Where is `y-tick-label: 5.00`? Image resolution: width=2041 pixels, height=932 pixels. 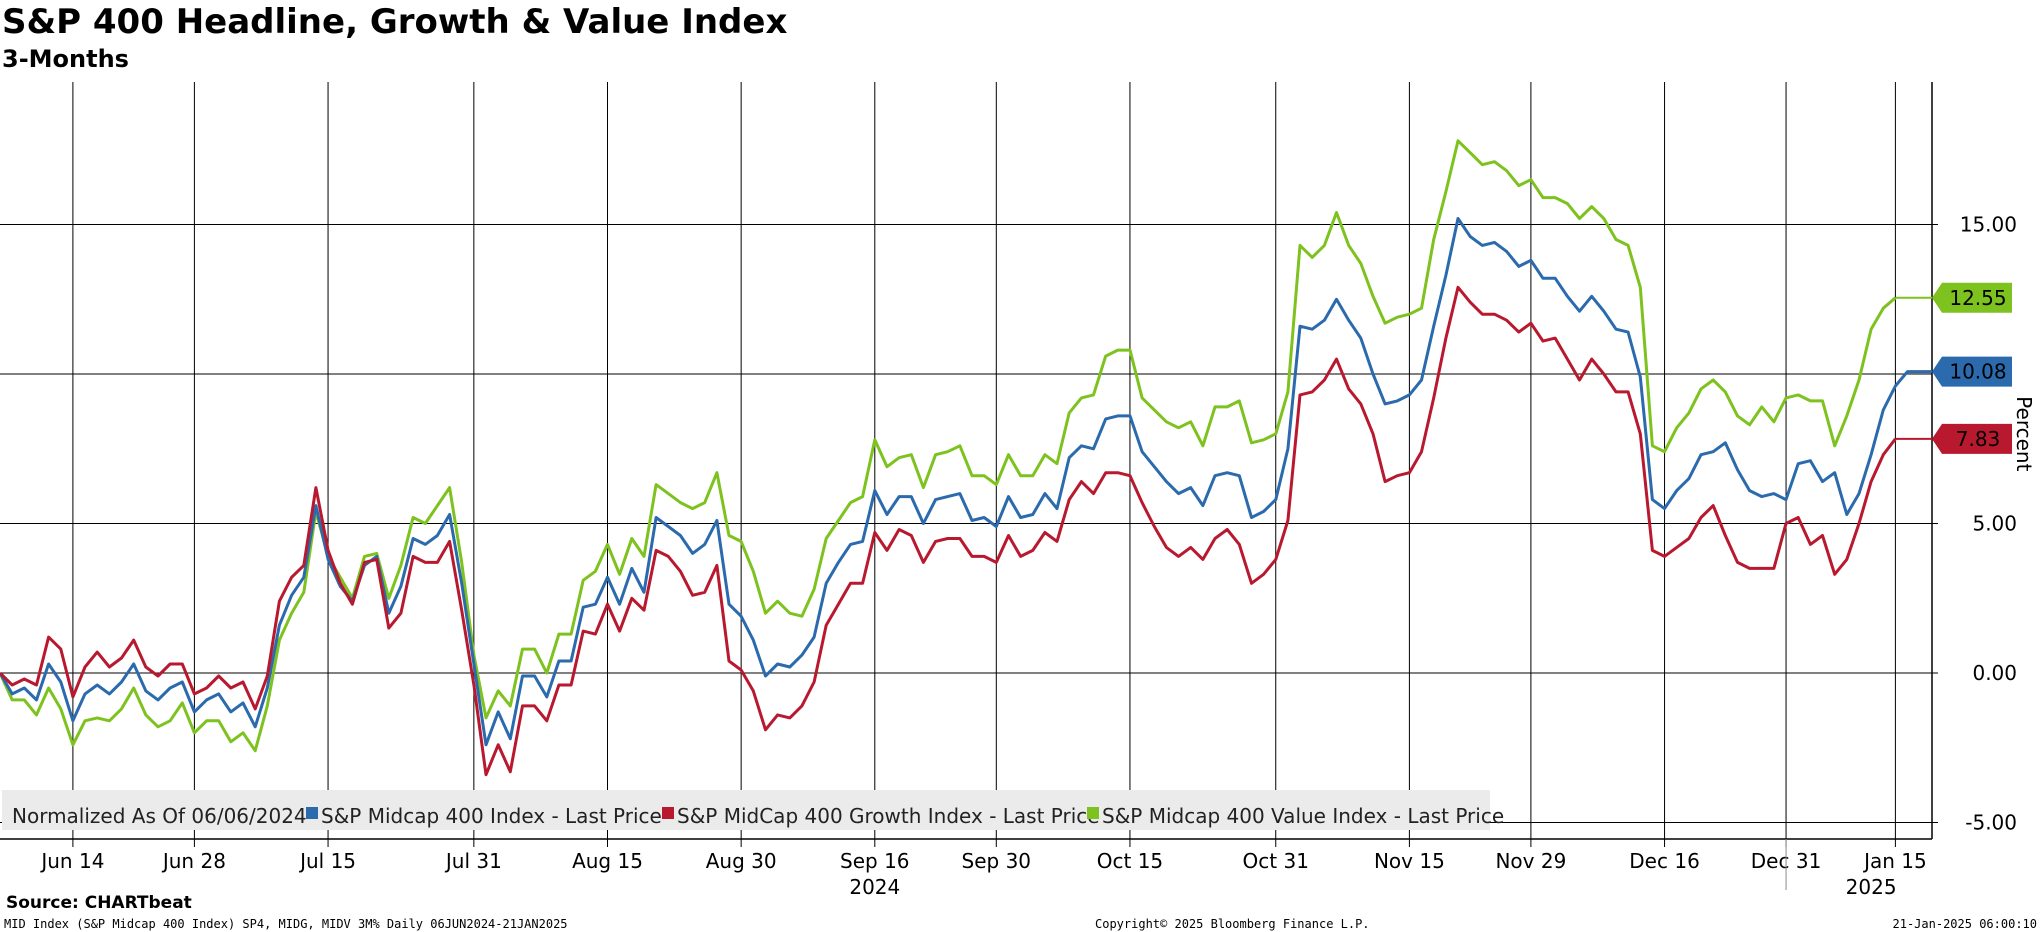 y-tick-label: 5.00 is located at coordinates (1994, 524).